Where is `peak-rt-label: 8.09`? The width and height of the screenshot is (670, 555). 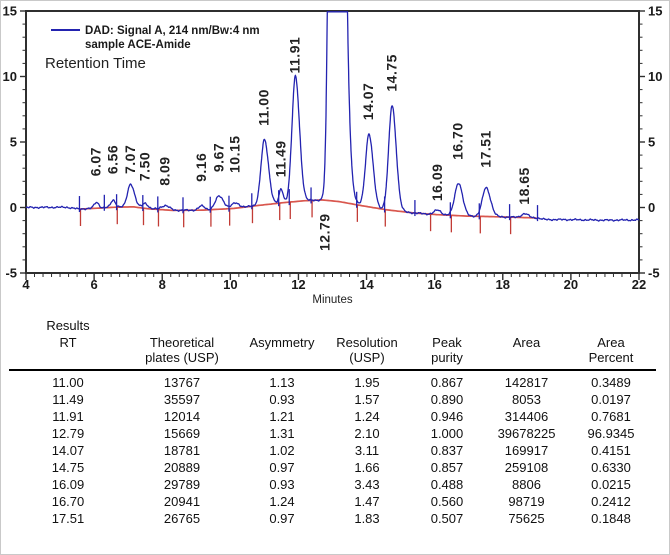
peak-rt-label: 8.09 is located at coordinates (165, 170).